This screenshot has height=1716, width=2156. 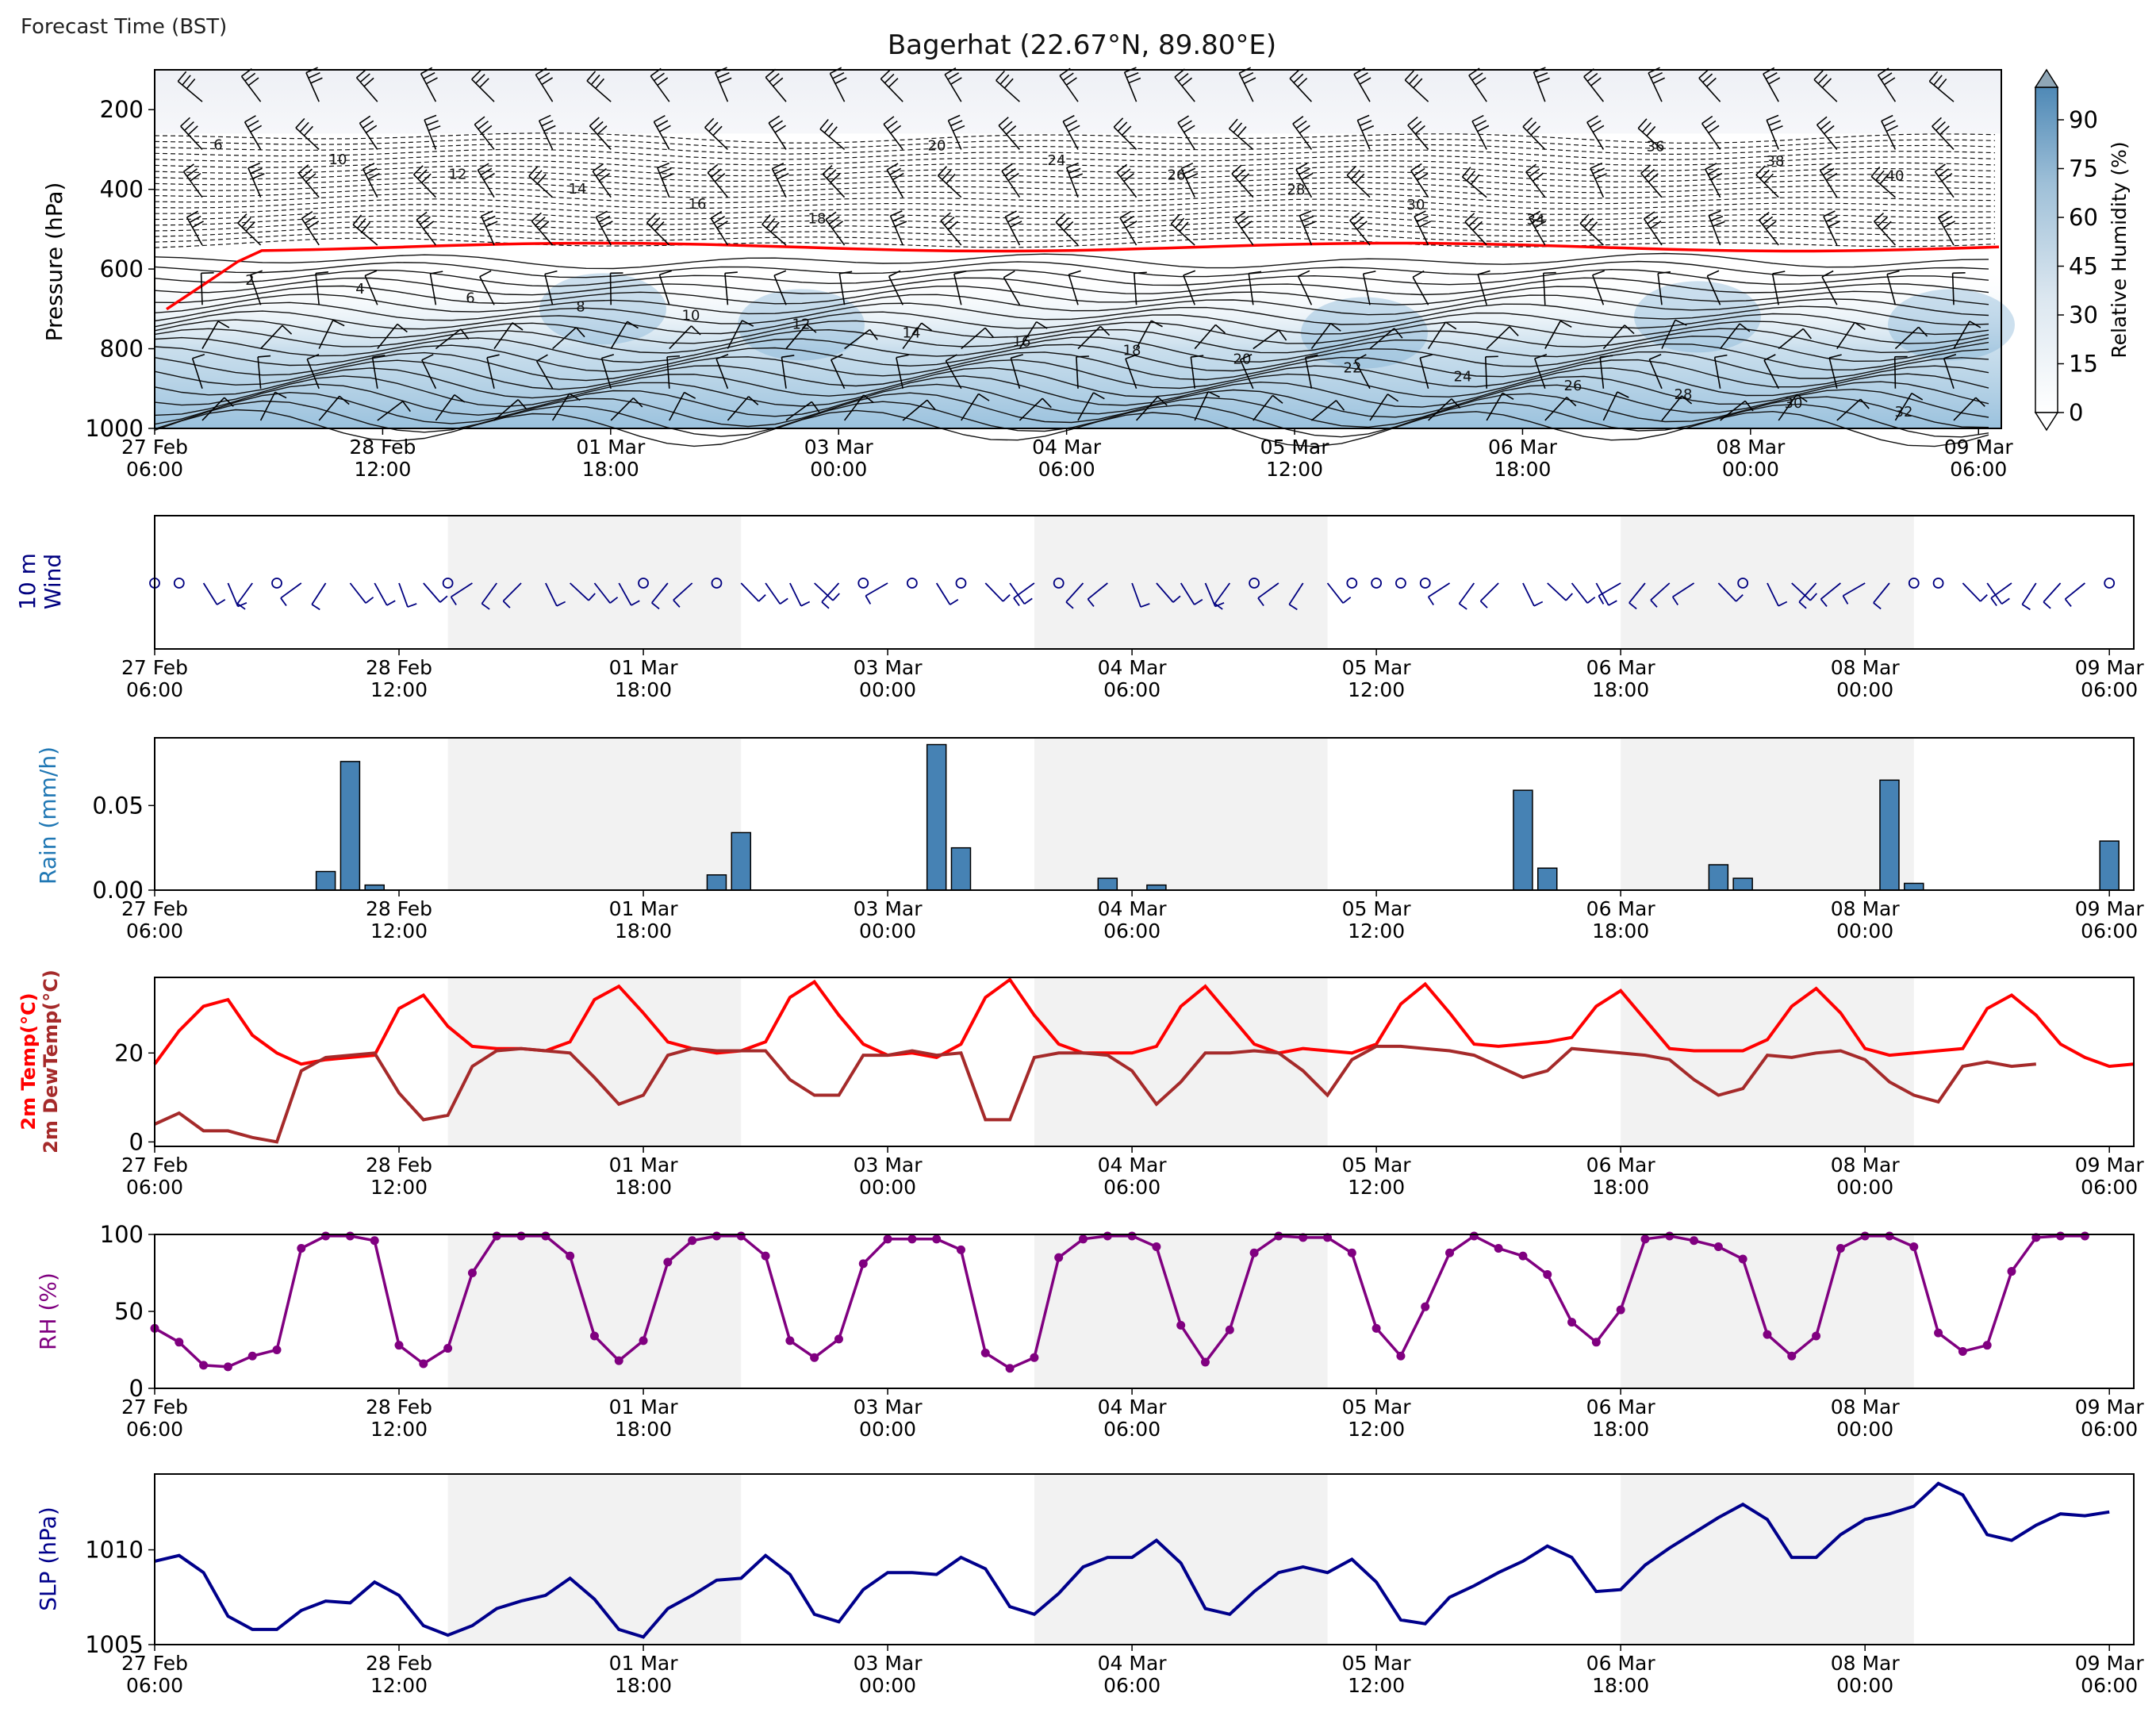 I want to click on contour-label: 18, so click(x=817, y=218).